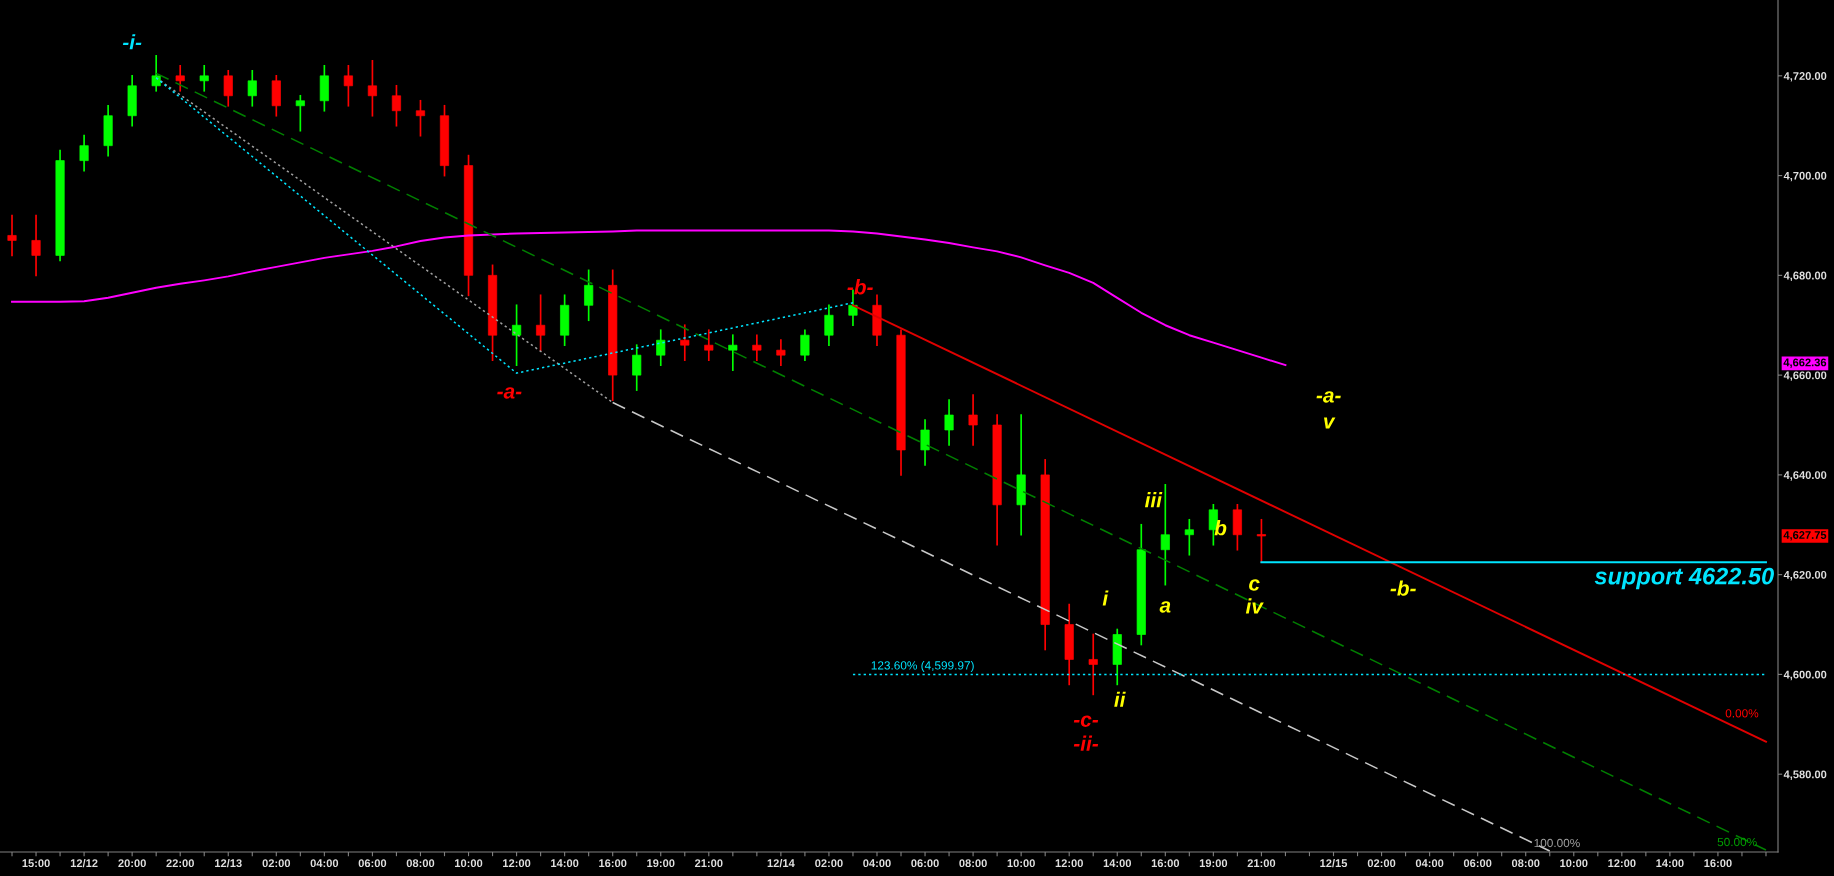  What do you see at coordinates (132, 863) in the screenshot?
I see `x-tick-label: 20:00` at bounding box center [132, 863].